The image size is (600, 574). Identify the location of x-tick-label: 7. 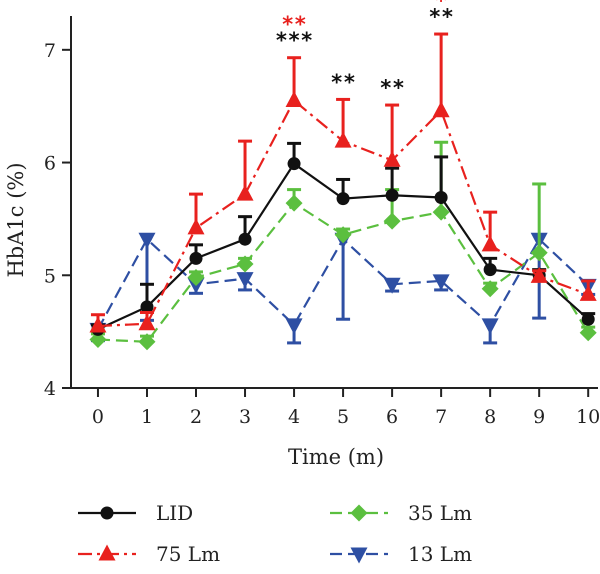
(441, 417).